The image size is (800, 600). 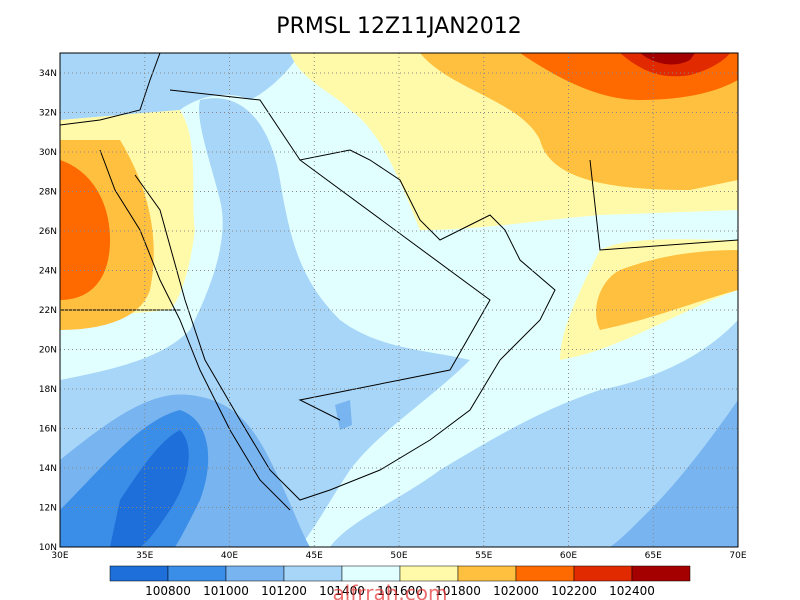 What do you see at coordinates (144, 556) in the screenshot?
I see `lon-tick-label: 35E` at bounding box center [144, 556].